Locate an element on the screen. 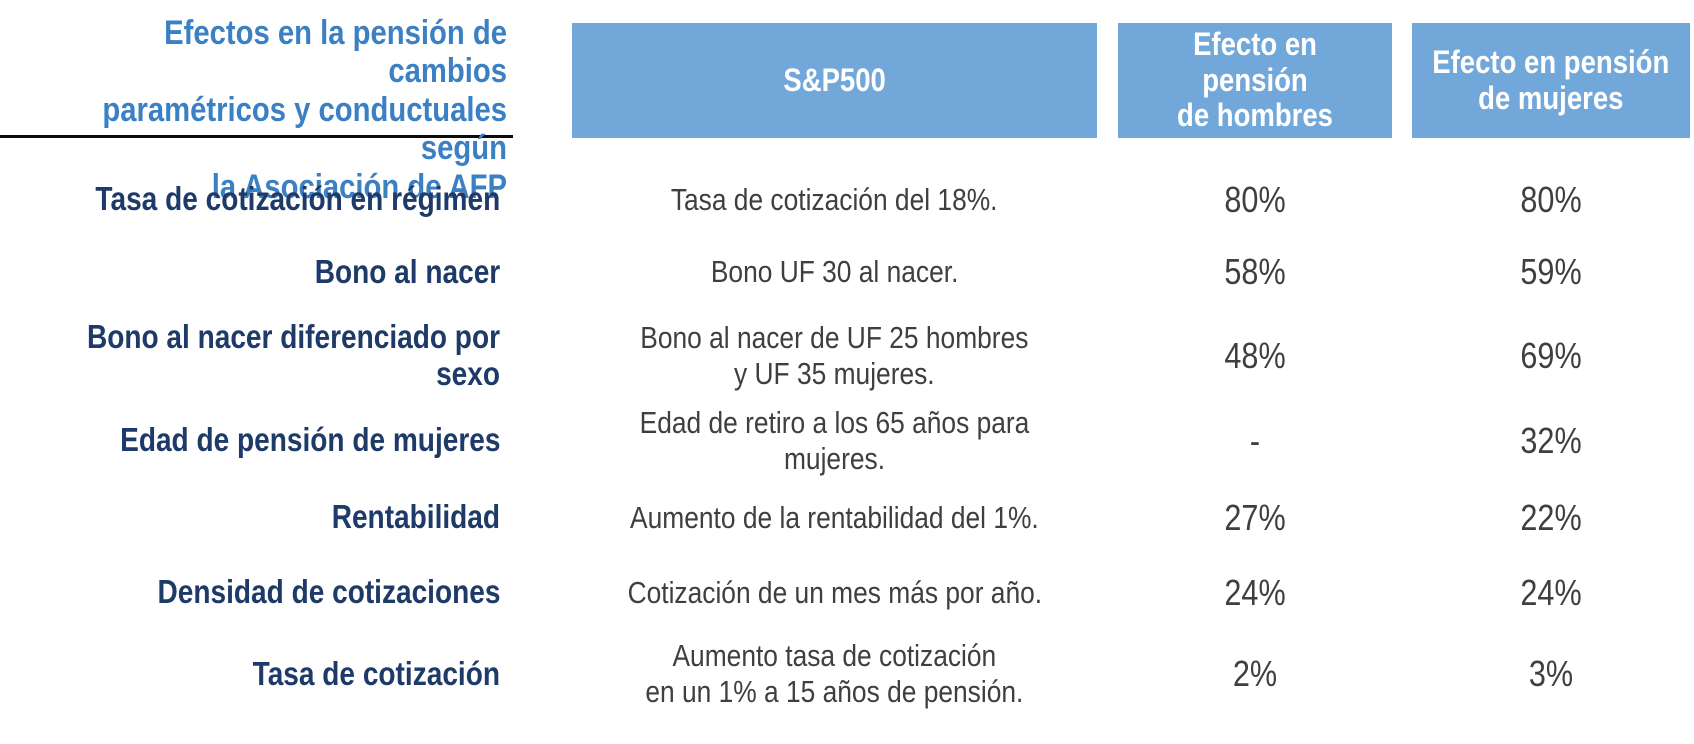 The width and height of the screenshot is (1694, 744). value-women: 32% is located at coordinates (1551, 440).